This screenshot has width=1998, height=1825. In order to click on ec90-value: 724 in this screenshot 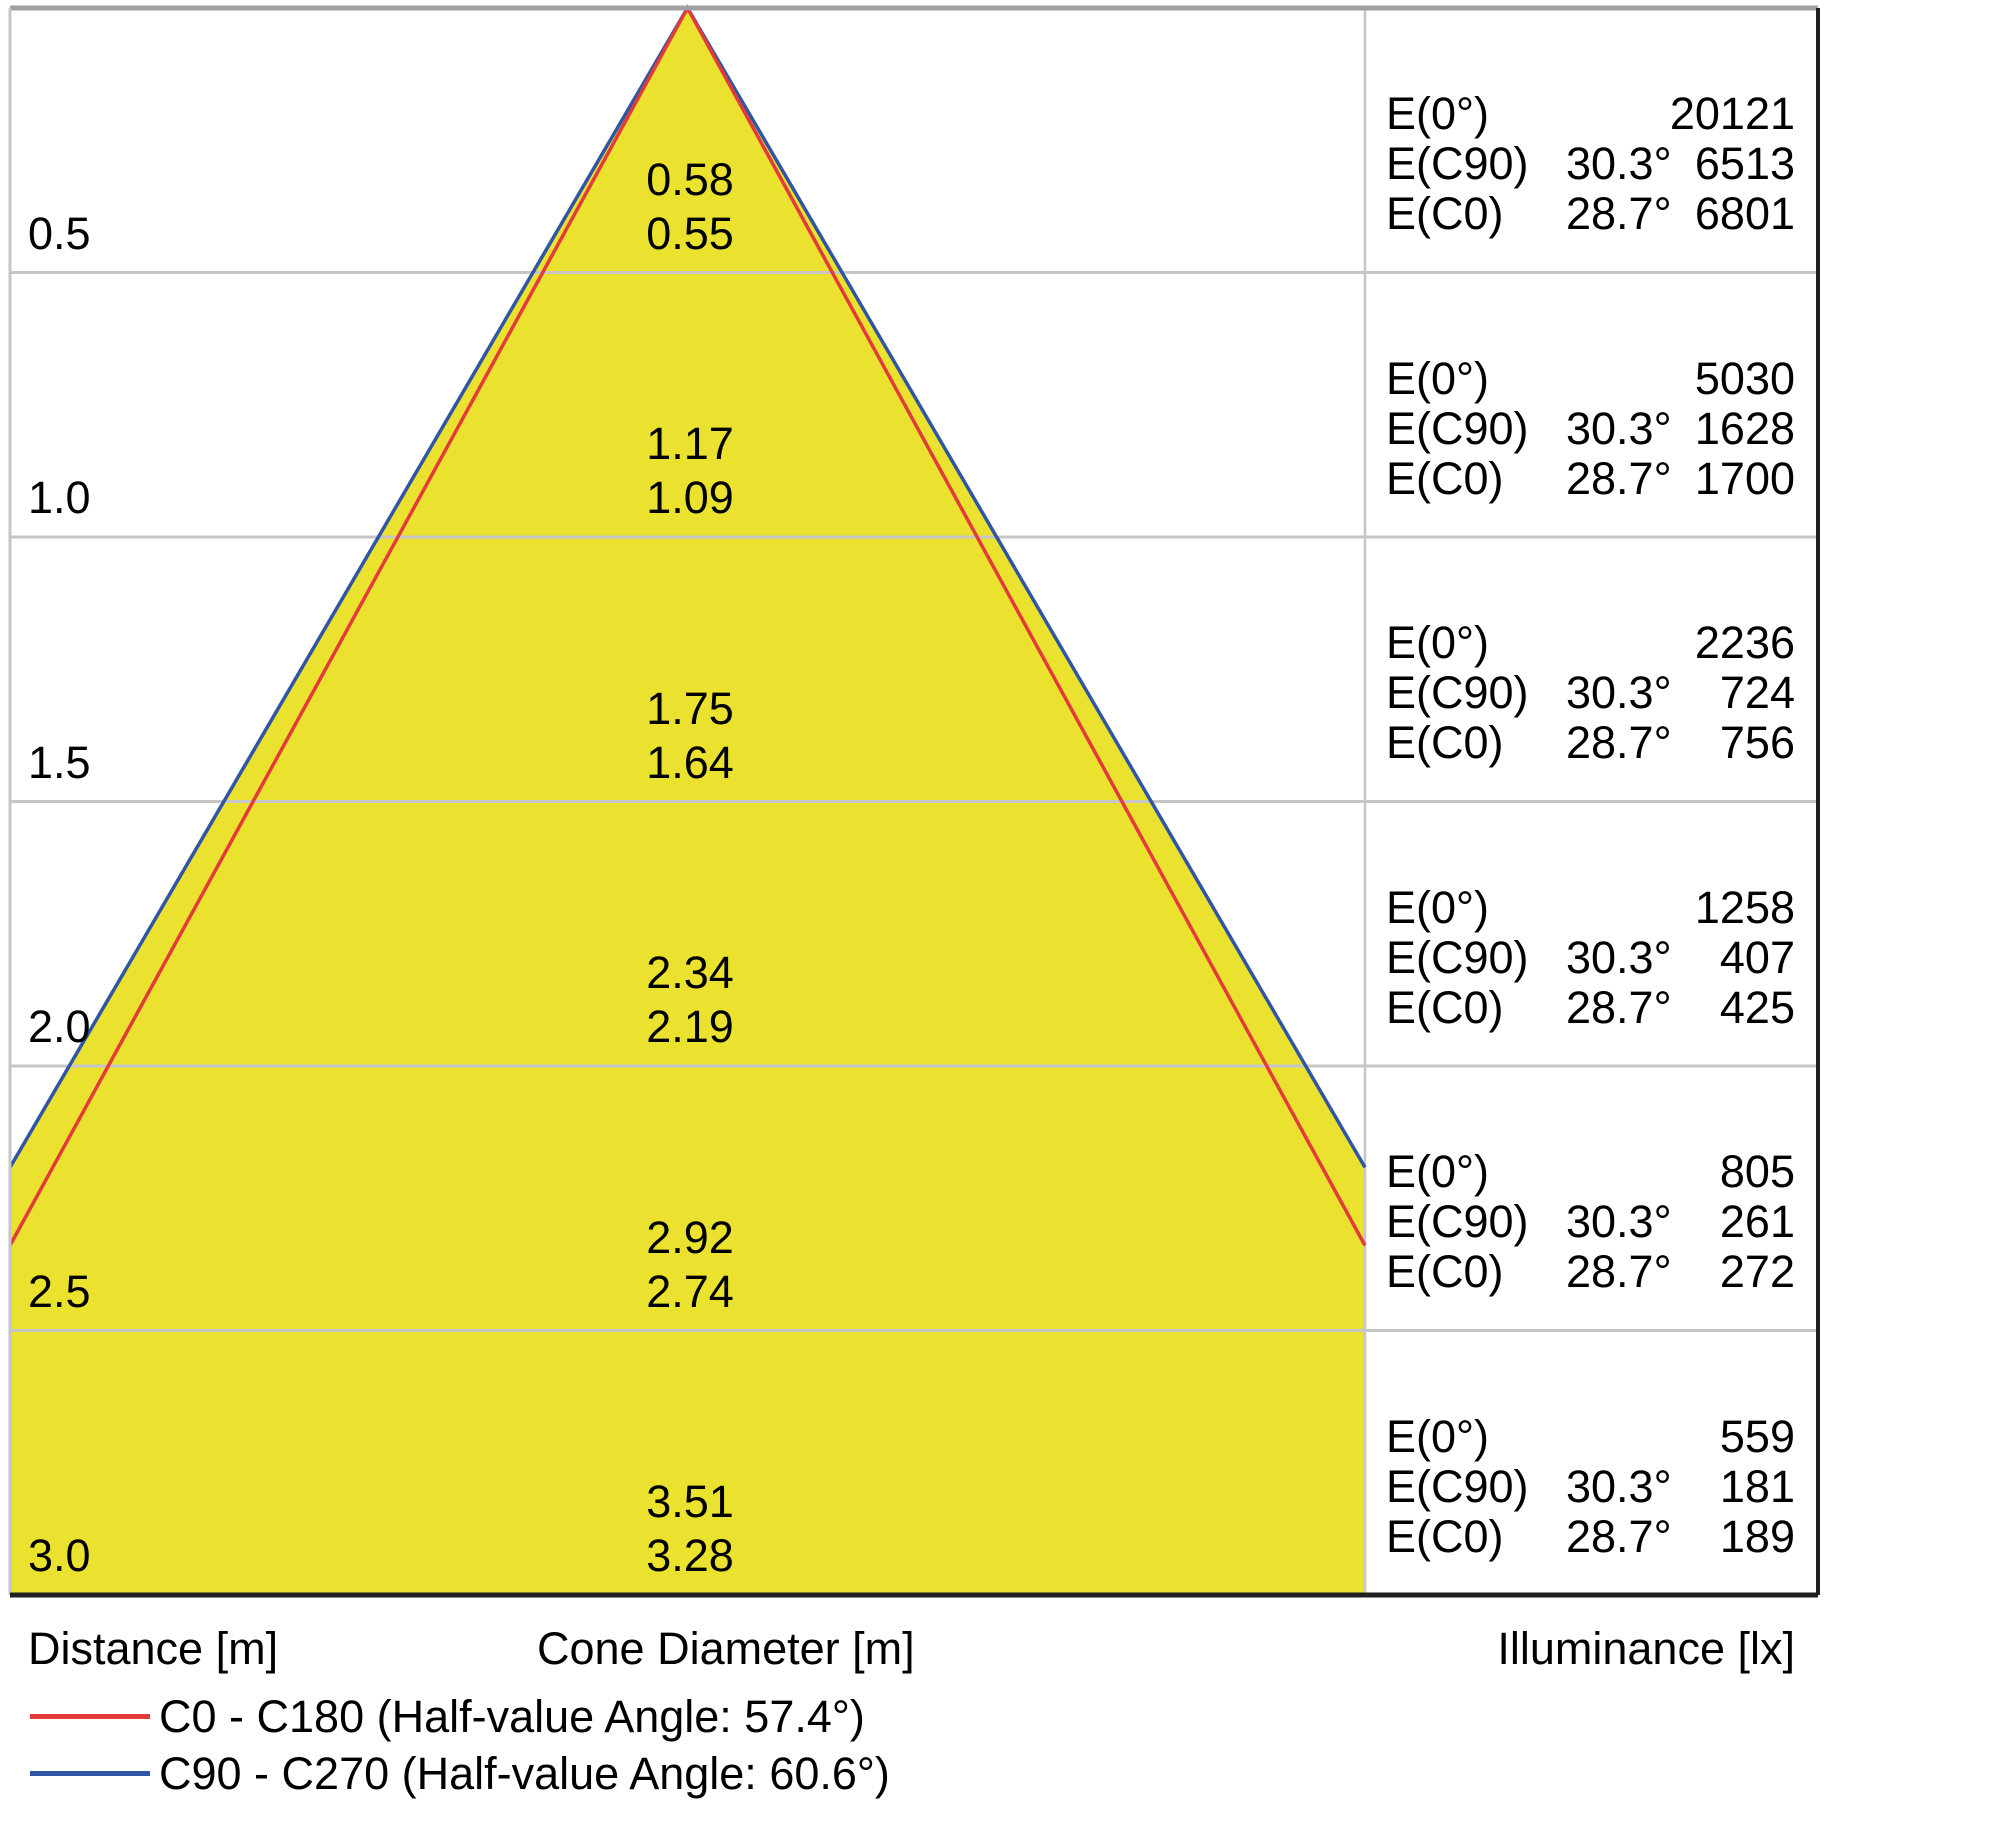, I will do `click(1757, 692)`.